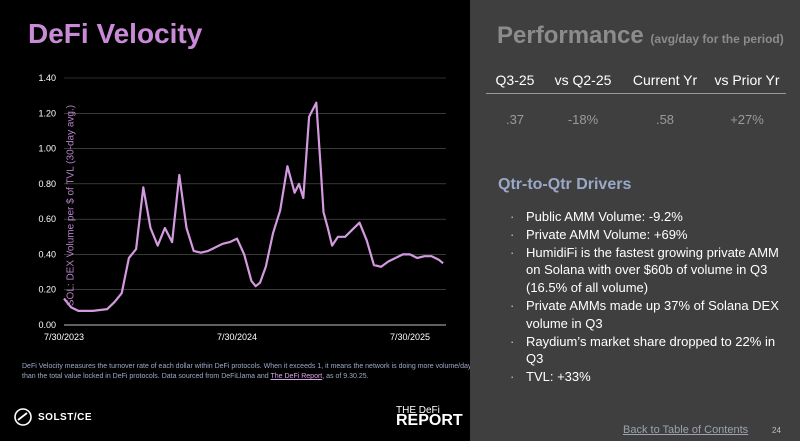 The width and height of the screenshot is (800, 441). I want to click on footnote-date: , as of 9.30.25., so click(345, 376).